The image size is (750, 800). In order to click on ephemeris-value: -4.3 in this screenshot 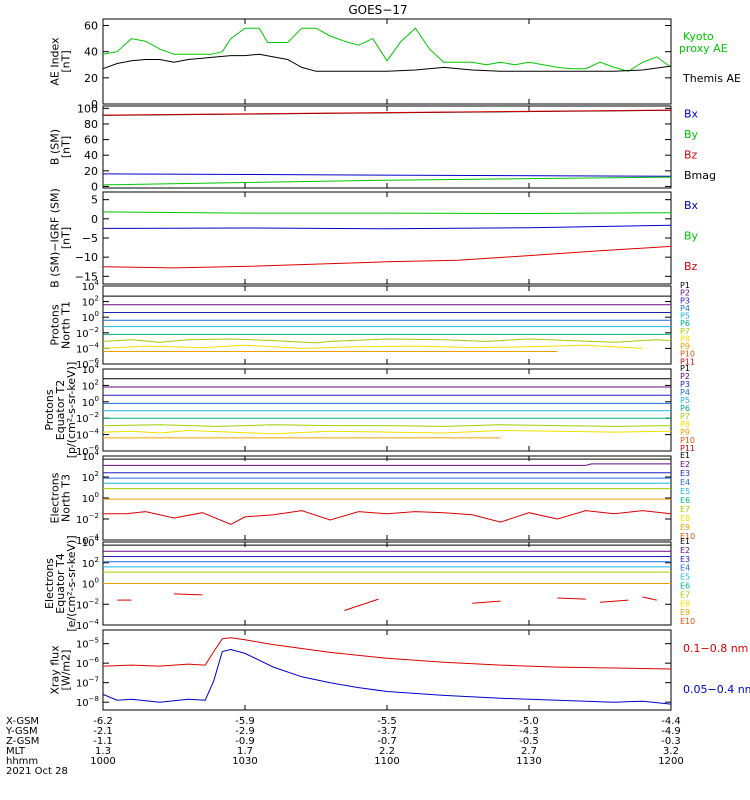, I will do `click(529, 731)`.